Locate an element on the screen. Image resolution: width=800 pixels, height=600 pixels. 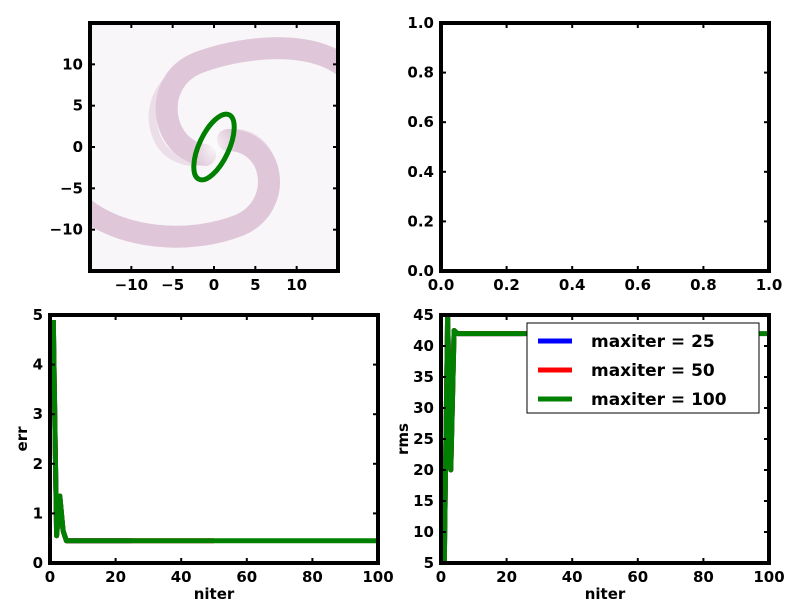
legend: maxiter = 25 maxiter = 50 maxiter = 100 is located at coordinates (643, 368).